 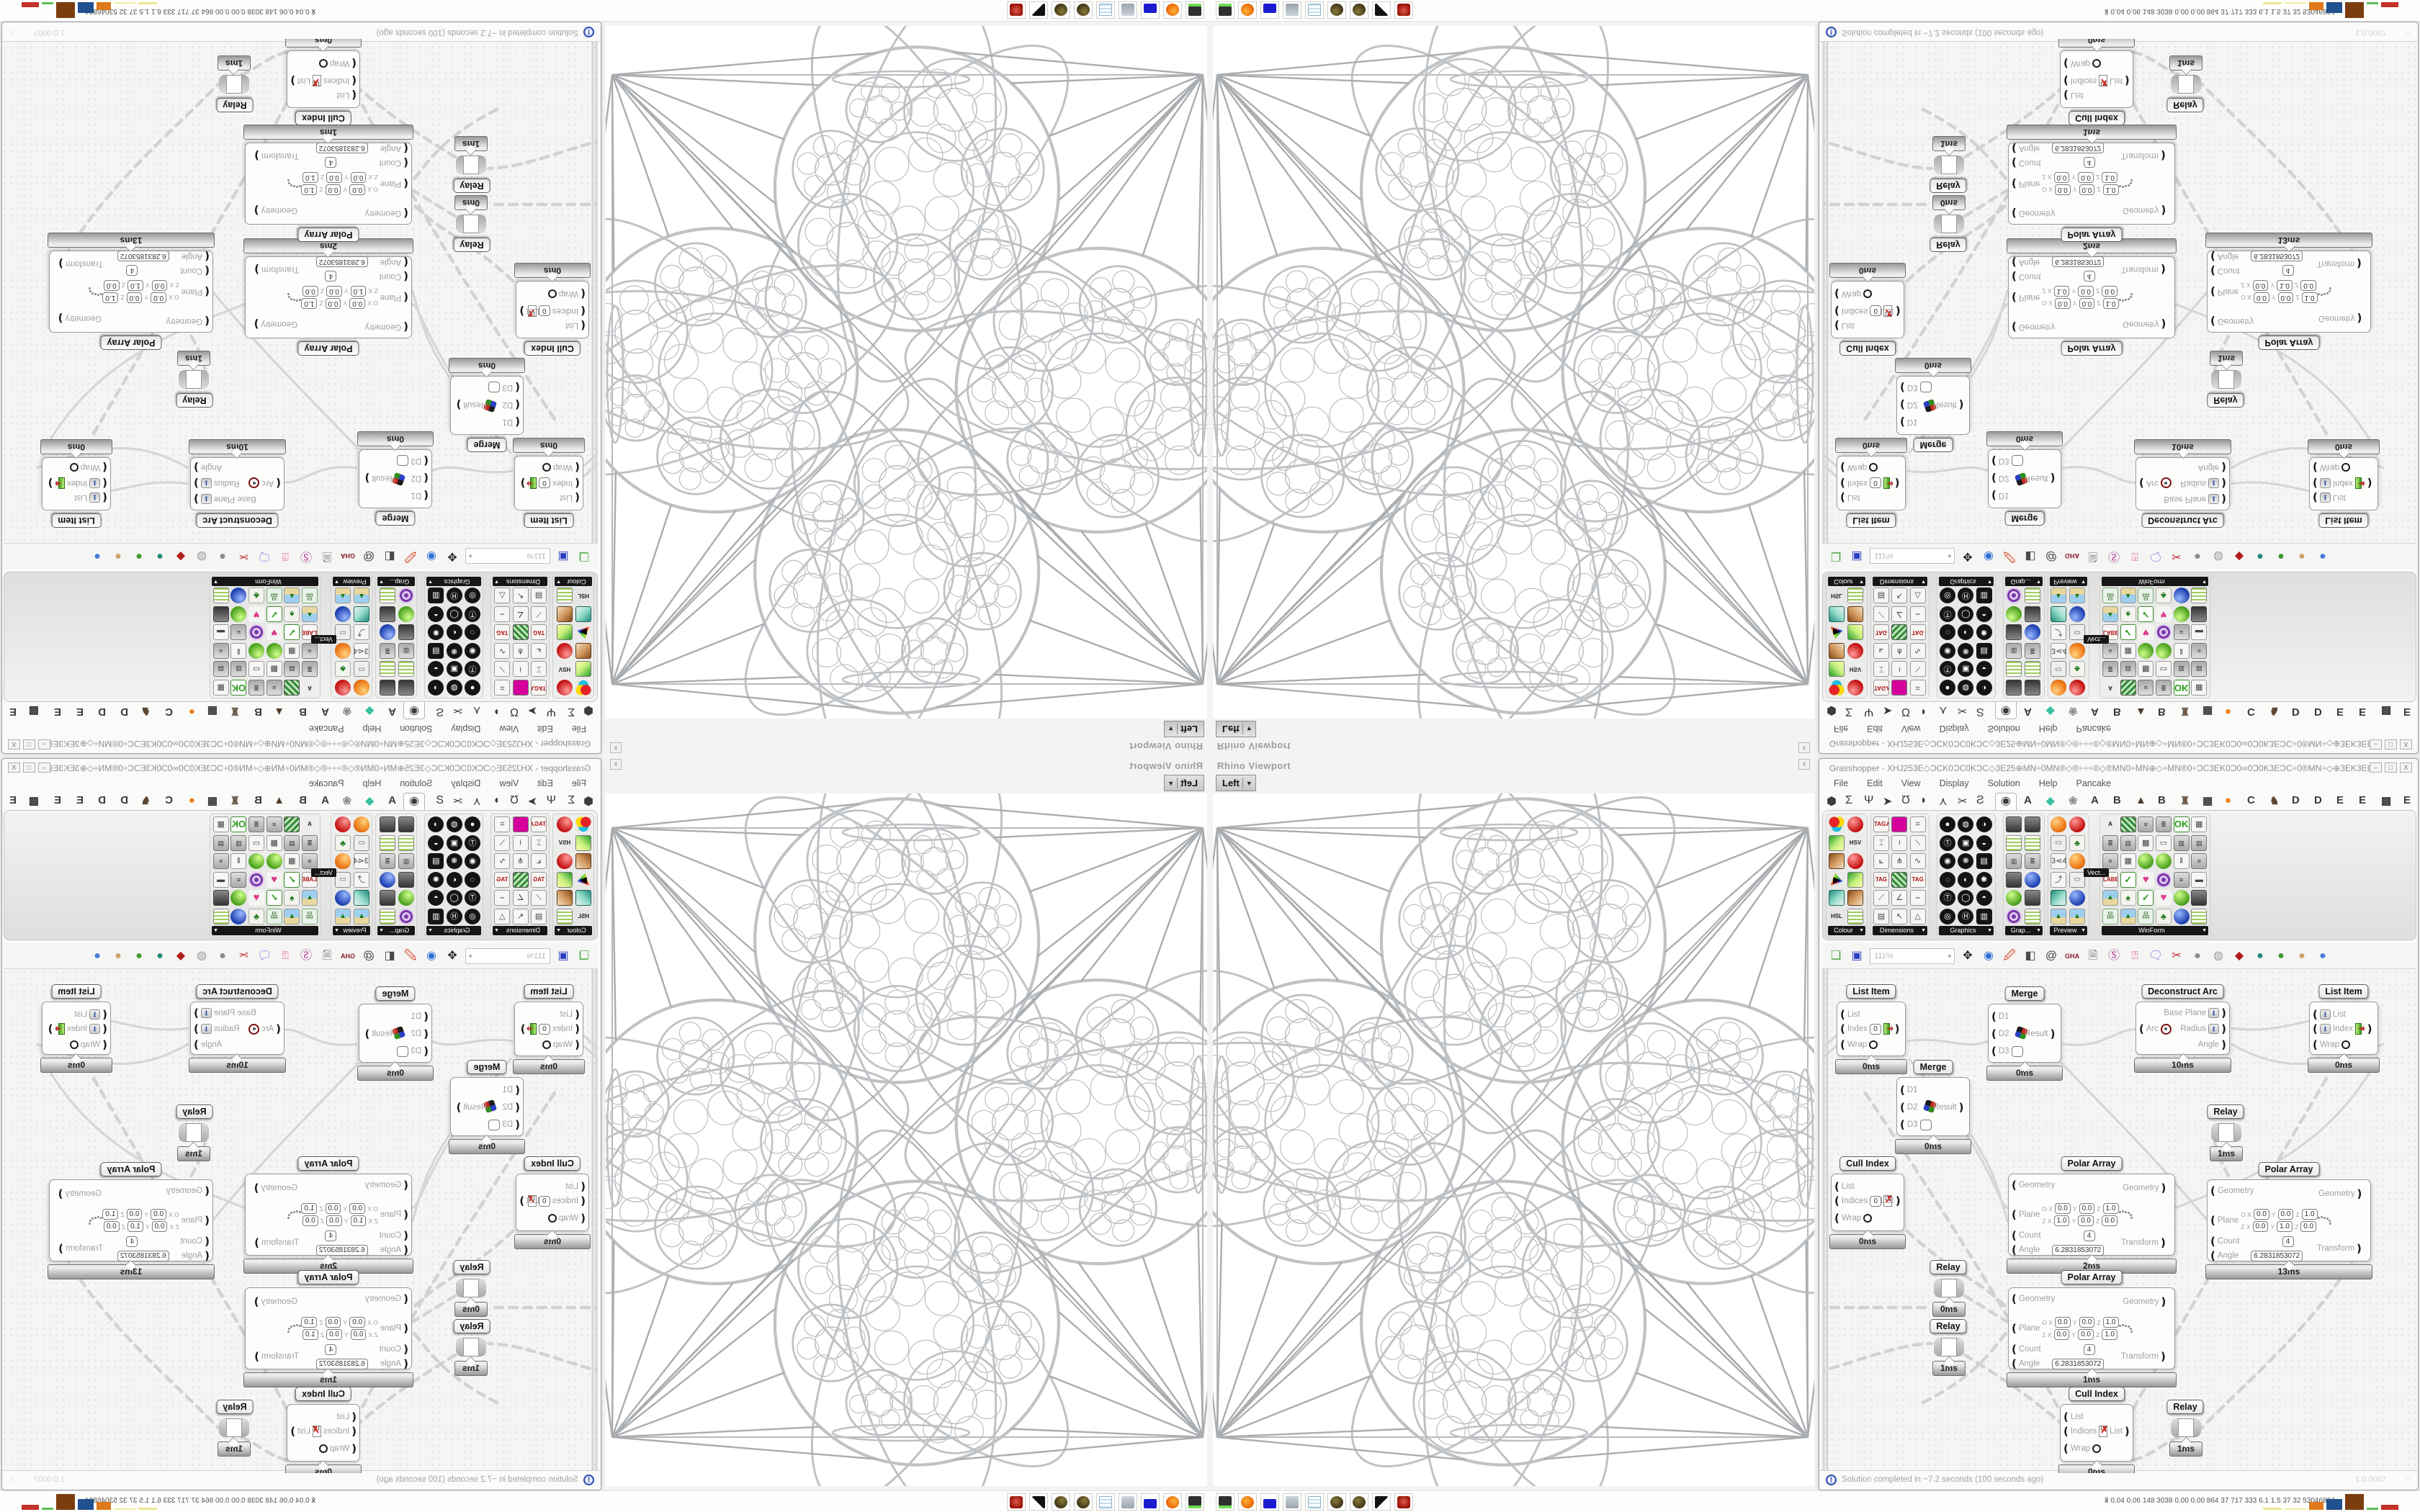 What do you see at coordinates (508, 556) in the screenshot?
I see `zoom-level-dropdown: 111%` at bounding box center [508, 556].